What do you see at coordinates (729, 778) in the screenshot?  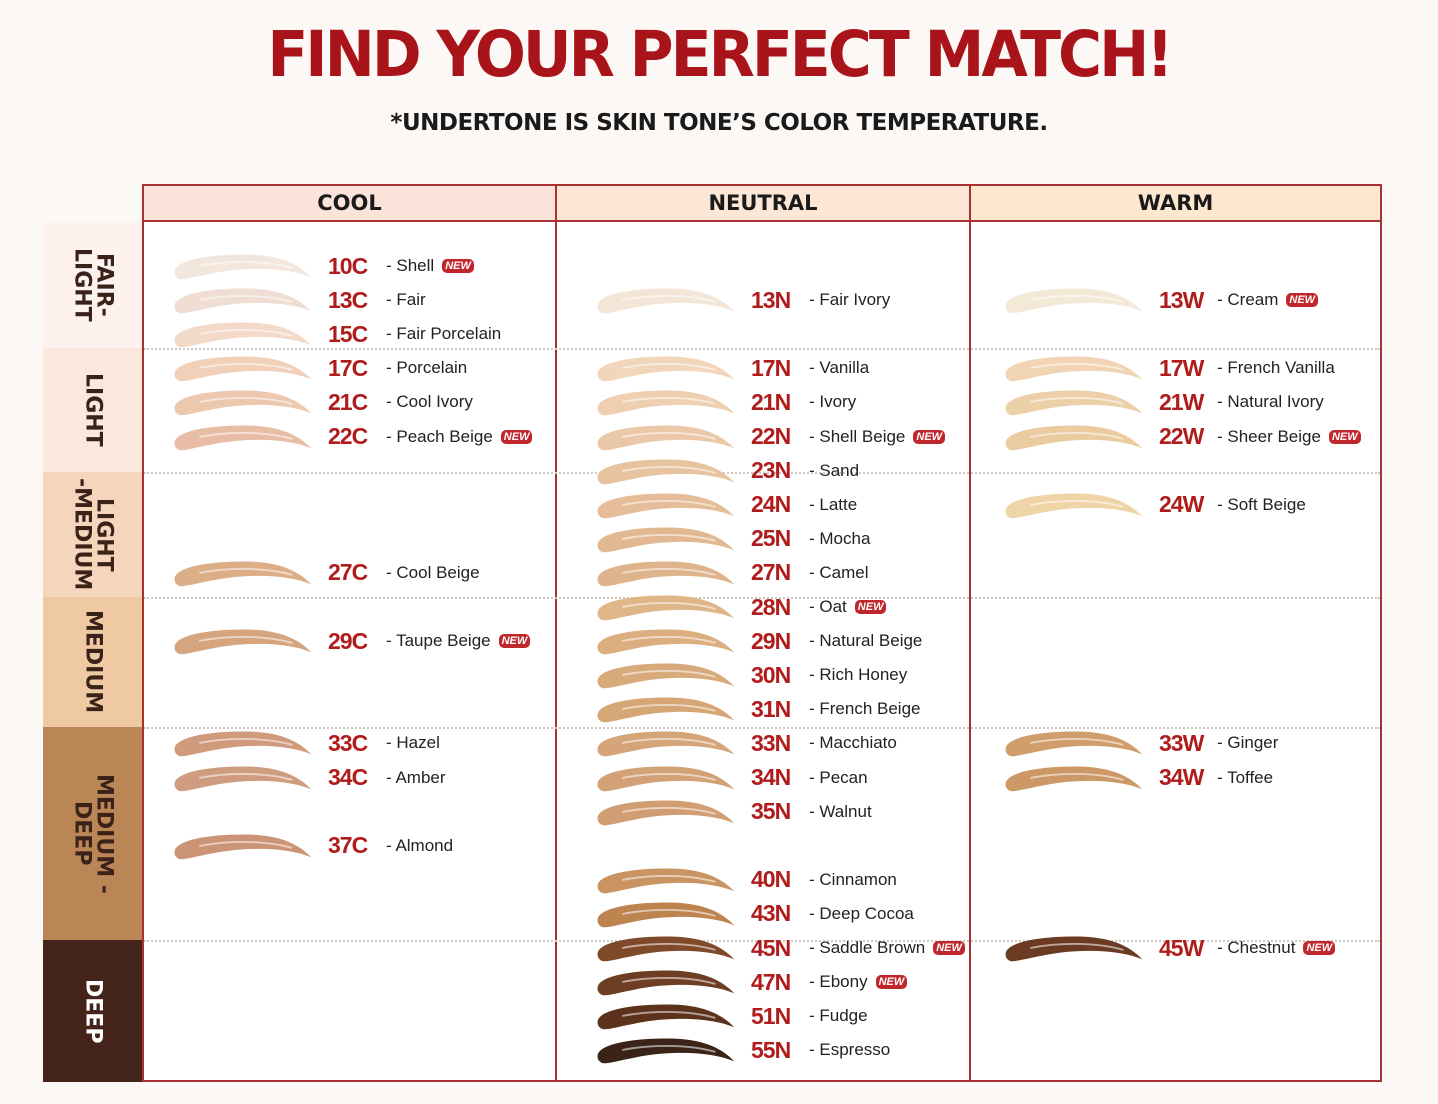 I see `shade-item-34n: 34N - Pecan` at bounding box center [729, 778].